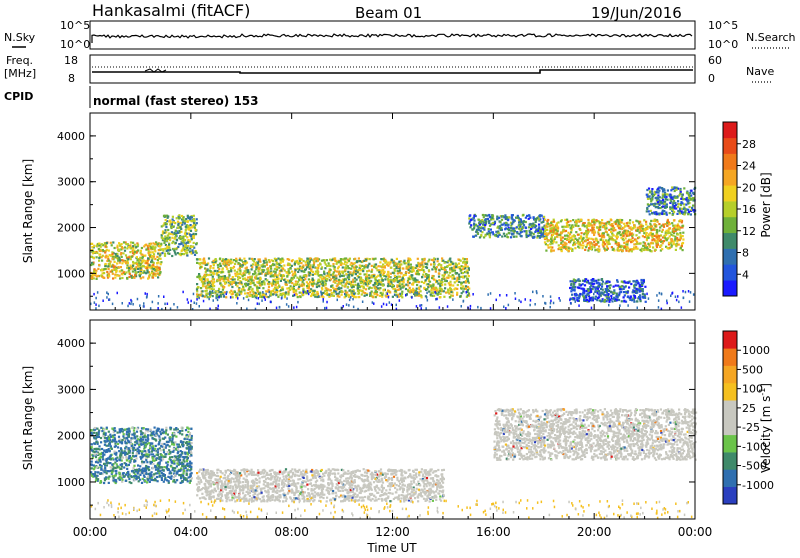  Describe the element at coordinates (723, 44) in the screenshot. I see `noise-right-tick-bottom: 10^0` at that location.